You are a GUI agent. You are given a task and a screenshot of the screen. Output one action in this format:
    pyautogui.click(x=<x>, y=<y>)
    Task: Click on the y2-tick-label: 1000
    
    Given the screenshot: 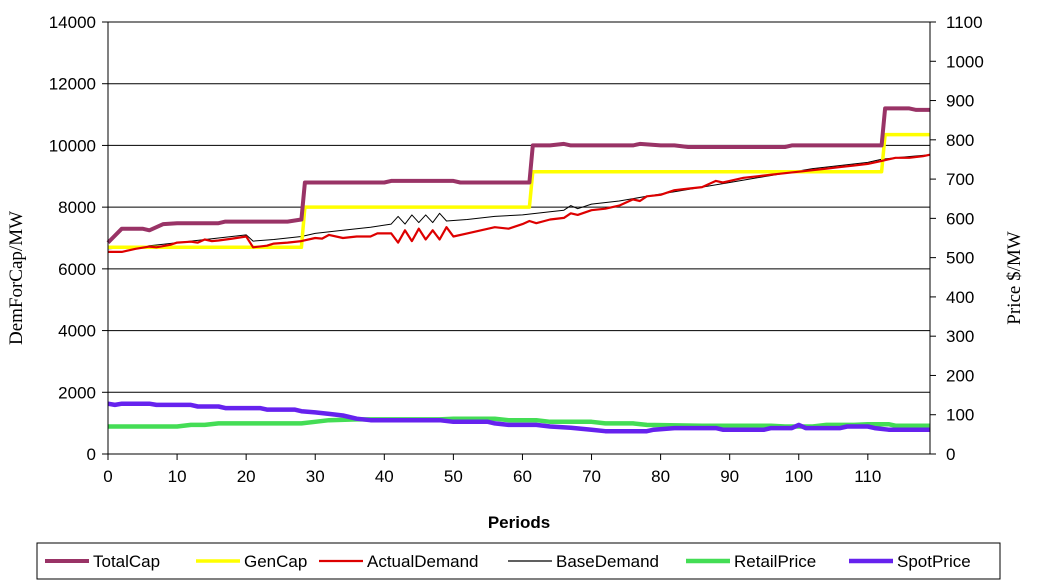 What is the action you would take?
    pyautogui.click(x=965, y=61)
    